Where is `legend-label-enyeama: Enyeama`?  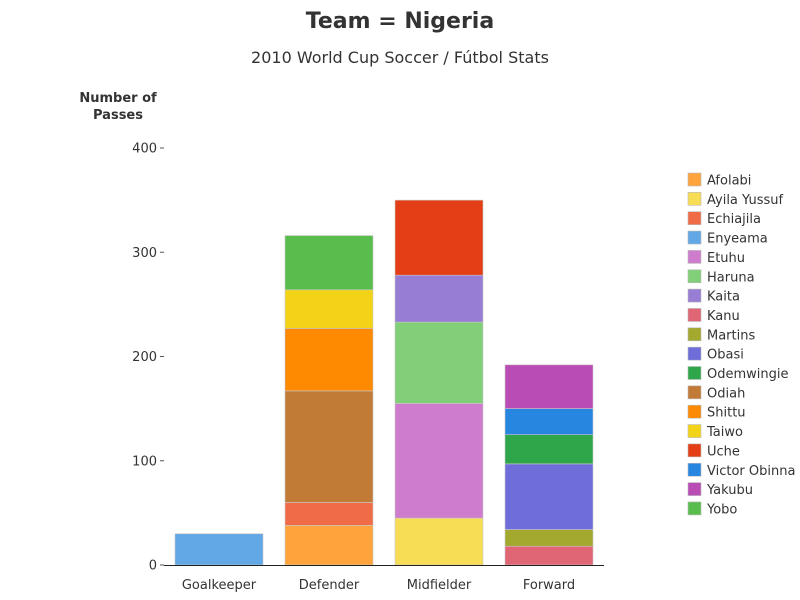
legend-label-enyeama: Enyeama is located at coordinates (737, 239).